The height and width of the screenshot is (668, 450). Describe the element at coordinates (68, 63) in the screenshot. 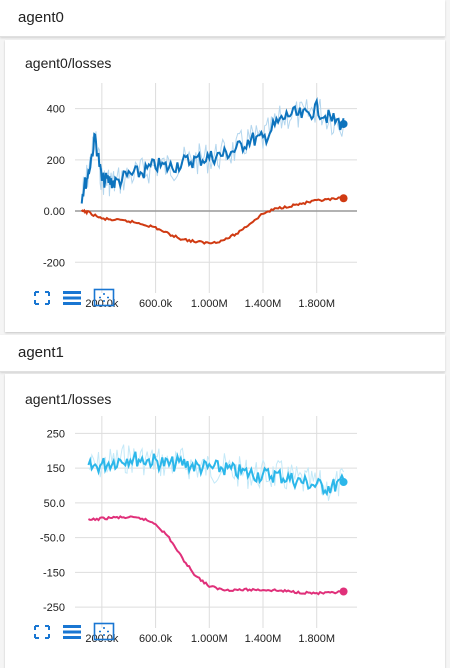

I see `card-title: agent0/losses` at that location.